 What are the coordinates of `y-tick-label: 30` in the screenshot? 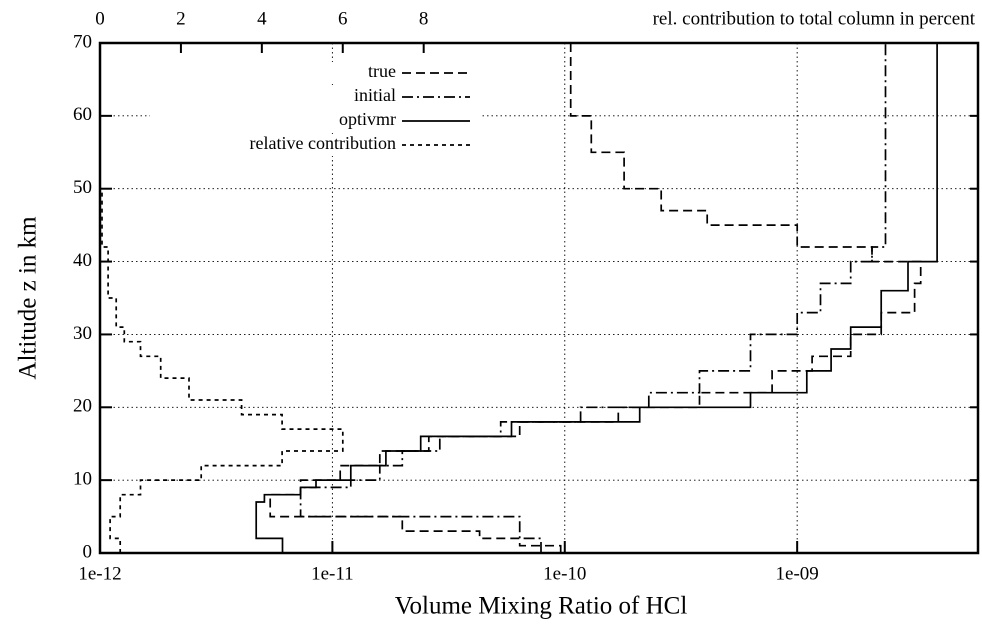 It's located at (82, 333).